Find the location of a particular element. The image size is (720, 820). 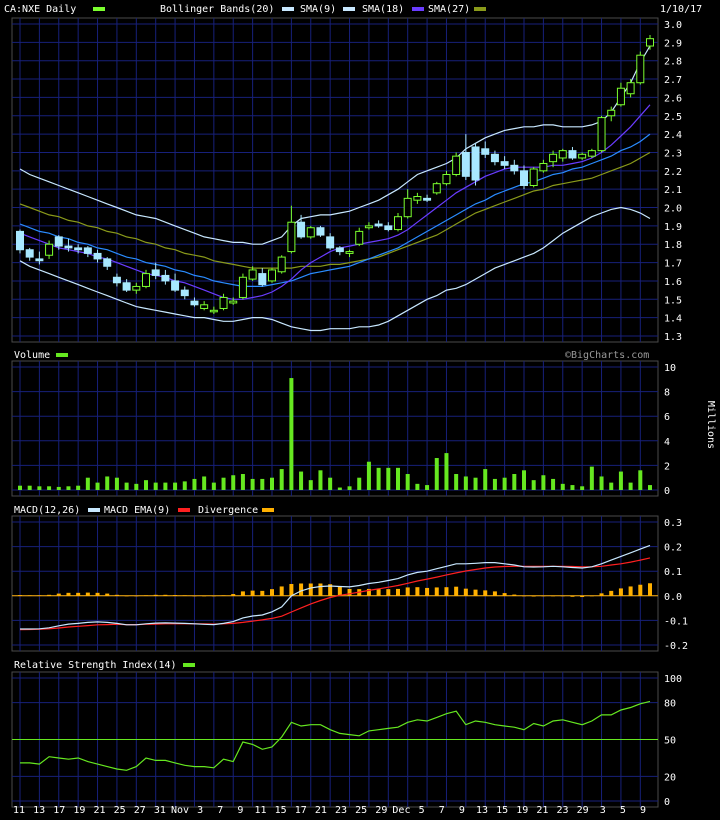

x-tick-label: Nov is located at coordinates (180, 810).